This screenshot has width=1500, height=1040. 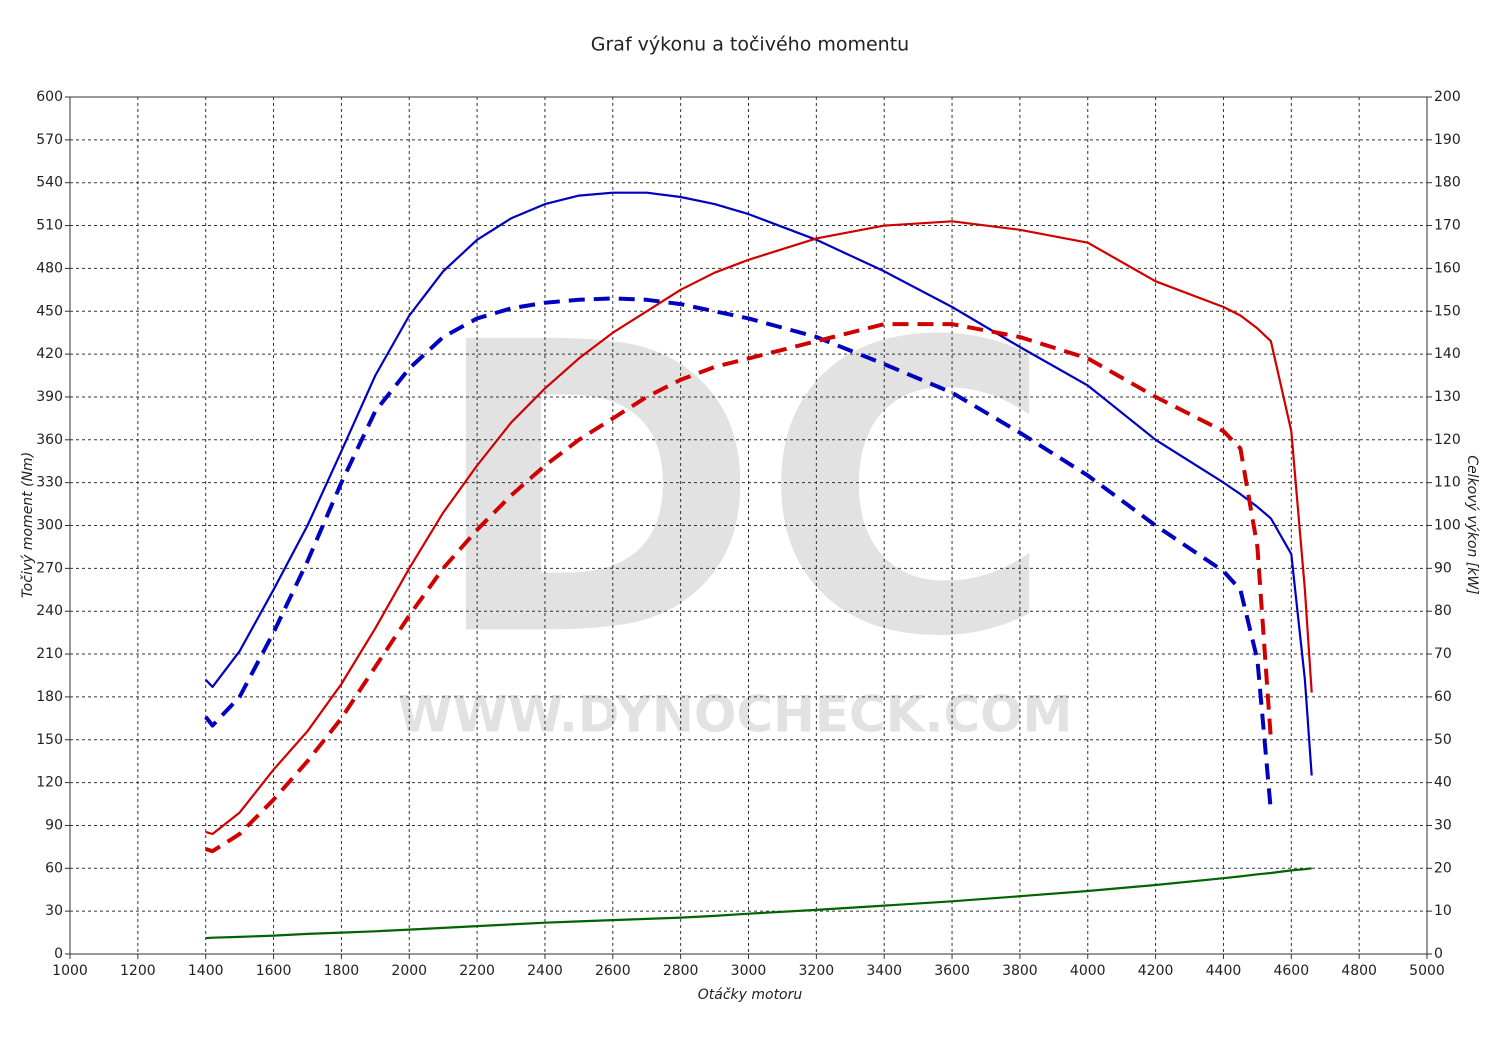 I want to click on y-tick-label: 330, so click(x=49, y=483).